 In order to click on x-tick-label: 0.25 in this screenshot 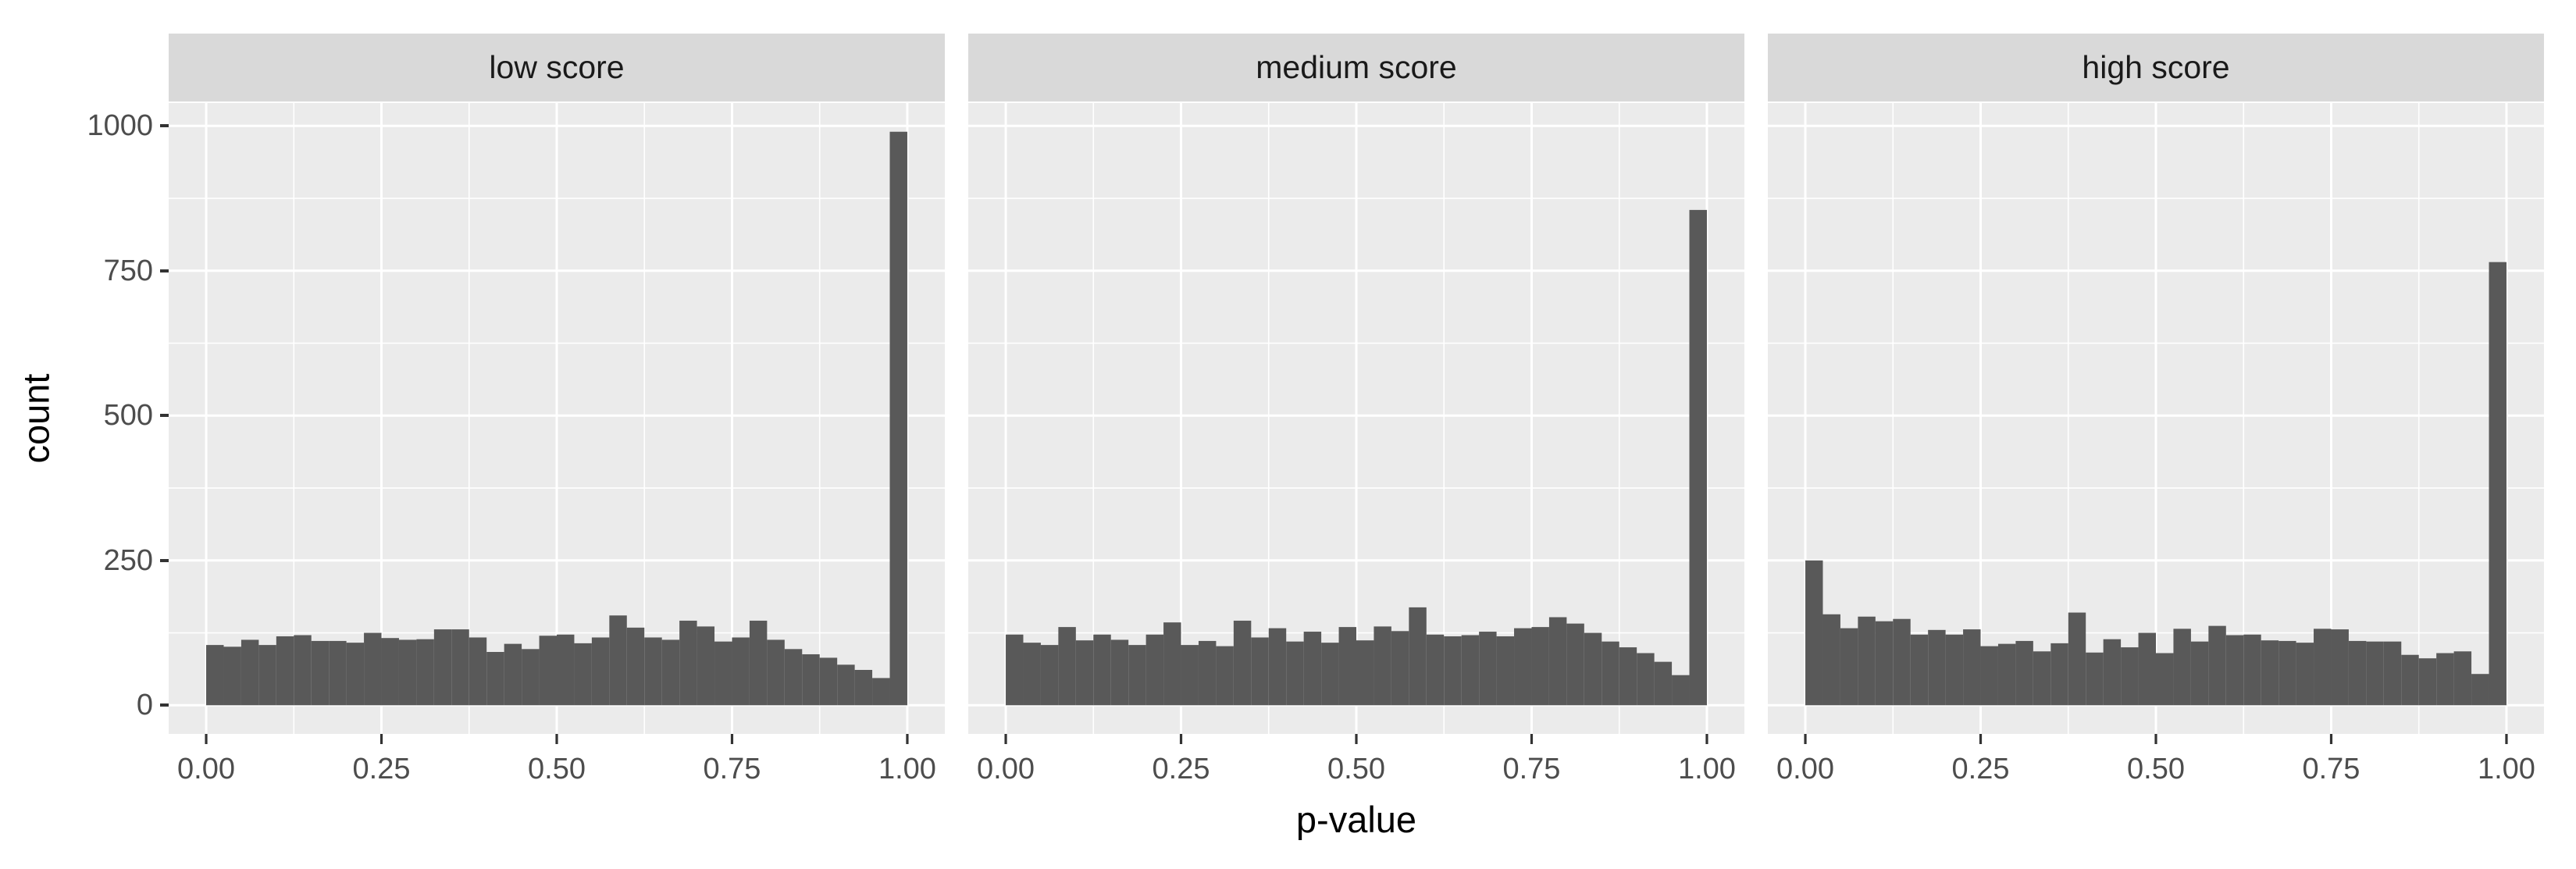, I will do `click(381, 769)`.